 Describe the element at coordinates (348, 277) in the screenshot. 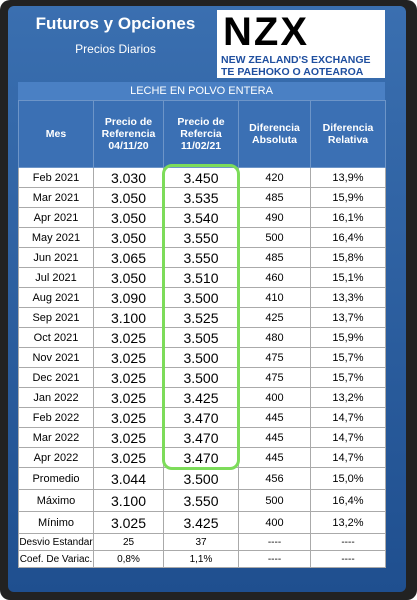

I see `cell: 15,1%` at that location.